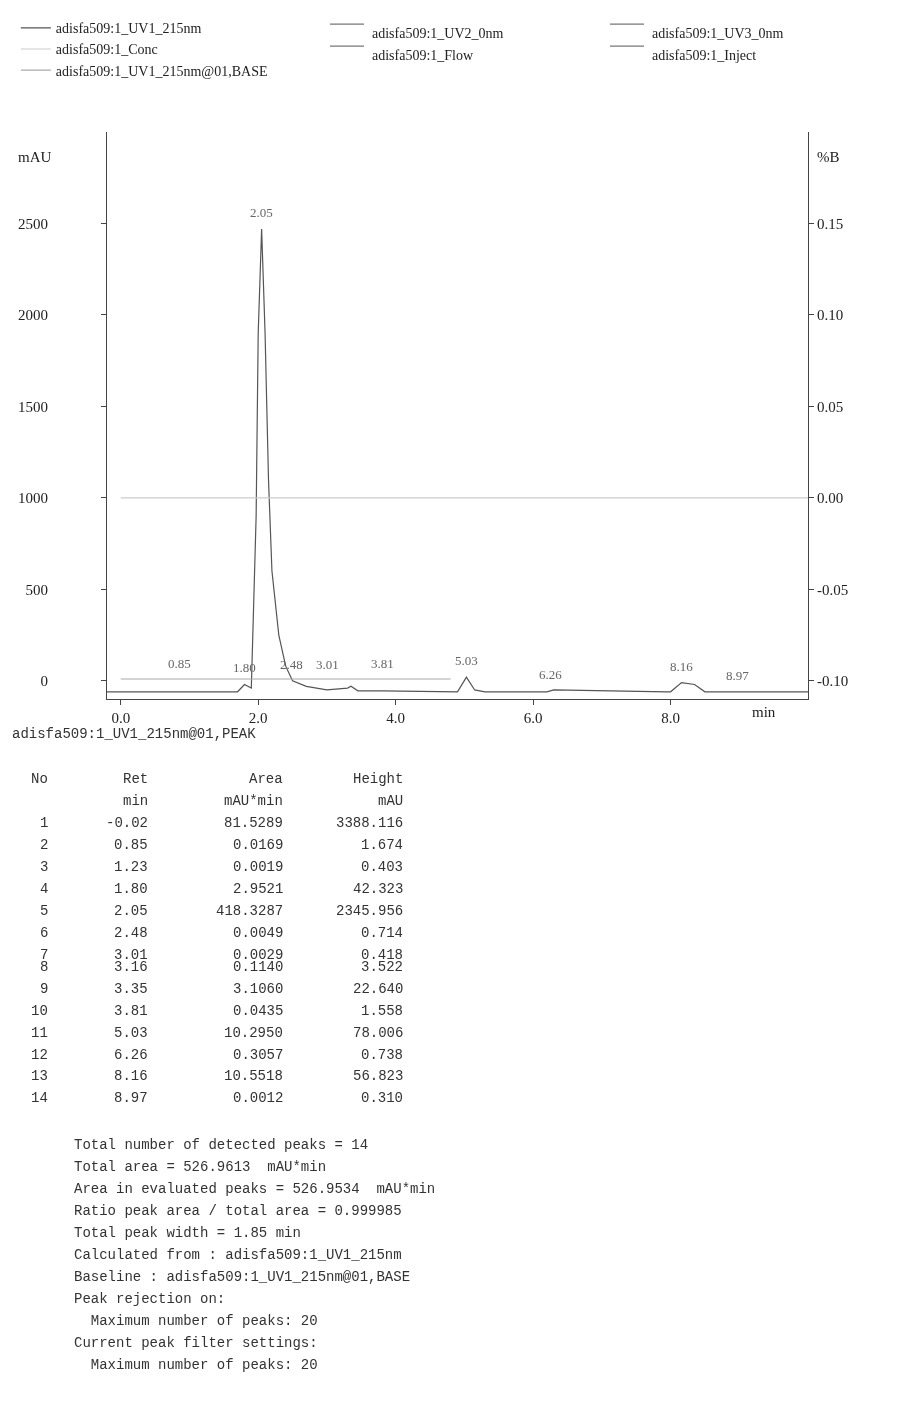 The width and height of the screenshot is (899, 1428). I want to click on text: 0.714, so click(382, 933).